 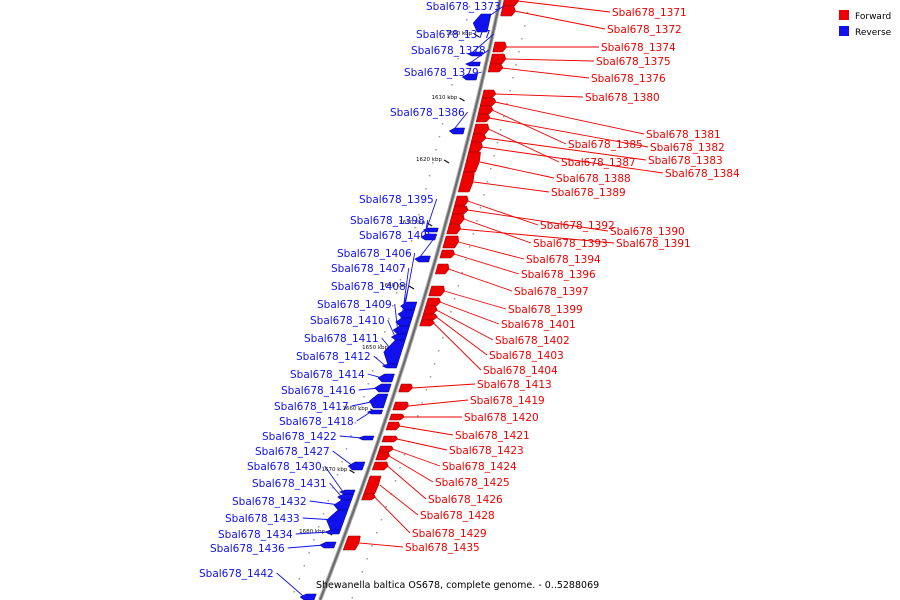 I want to click on reverse-gene-label: Sbal678_1386, so click(x=427, y=113).